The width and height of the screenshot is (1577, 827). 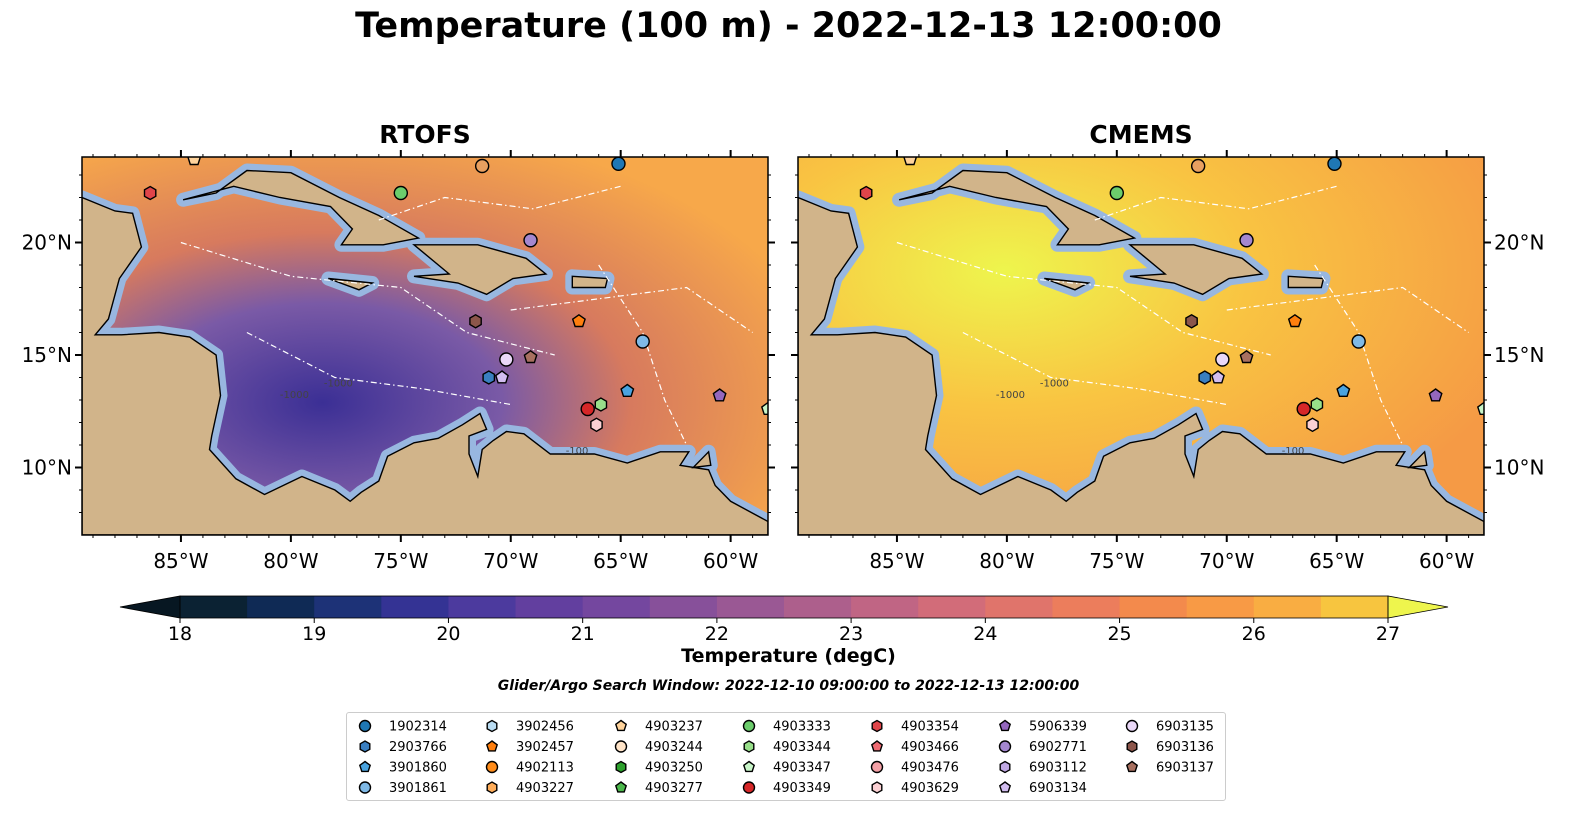 What do you see at coordinates (1058, 788) in the screenshot?
I see `legend-label: 6903134` at bounding box center [1058, 788].